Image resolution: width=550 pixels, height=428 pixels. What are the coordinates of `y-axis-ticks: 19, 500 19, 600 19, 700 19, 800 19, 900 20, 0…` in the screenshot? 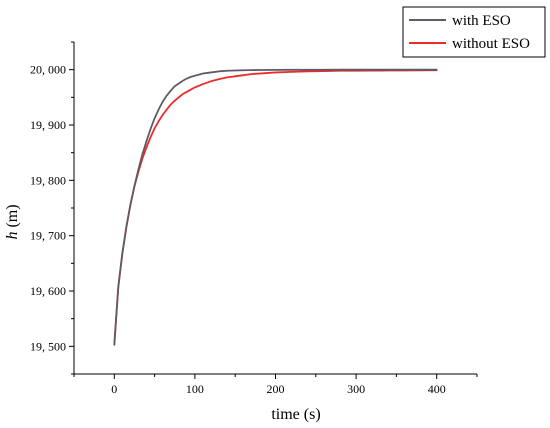 It's located at (52, 208).